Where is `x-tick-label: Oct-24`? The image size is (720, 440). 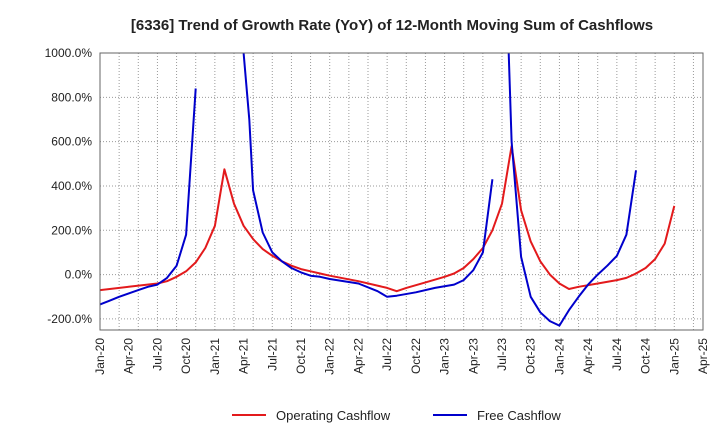
x-tick-label: Oct-24 is located at coordinates (646, 356).